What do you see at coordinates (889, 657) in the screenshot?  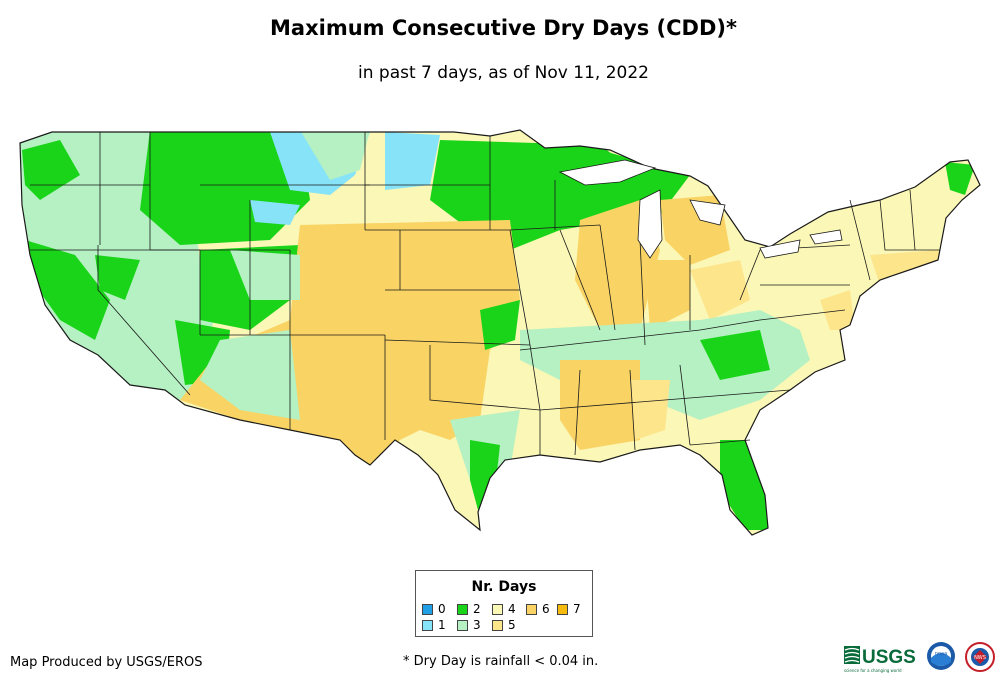 I see `usgs-wordmark: USGS` at bounding box center [889, 657].